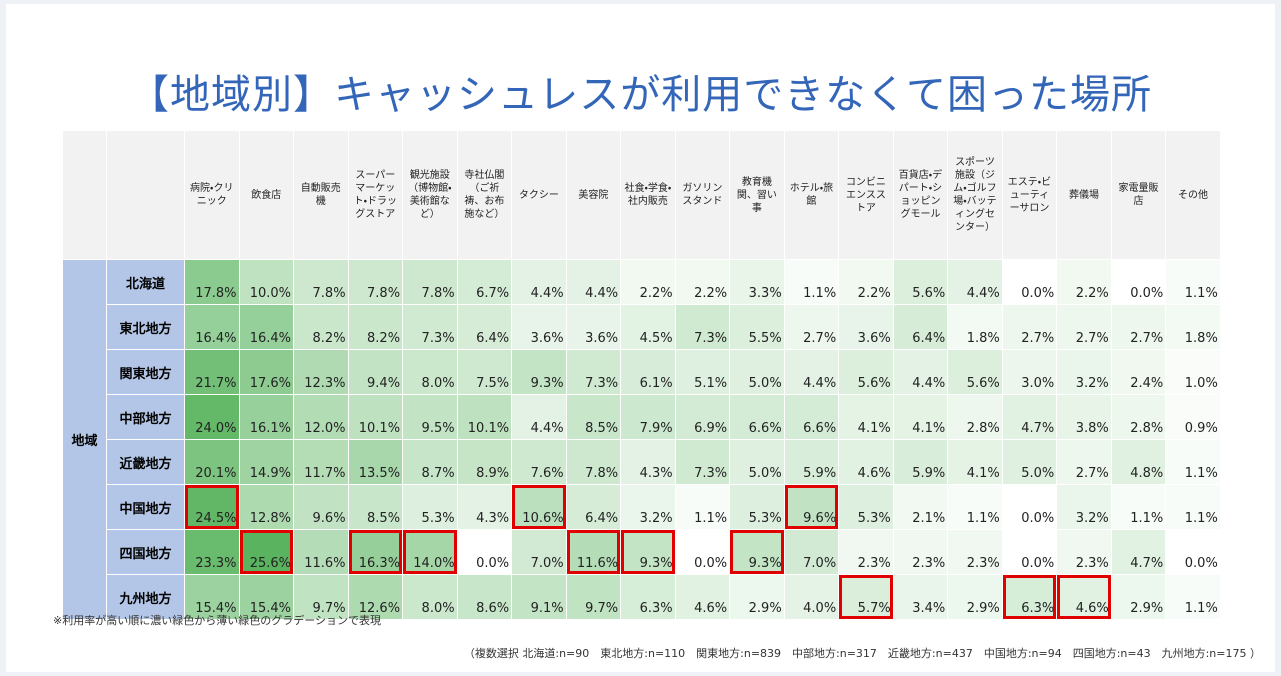  Describe the element at coordinates (757, 417) in the screenshot. I see `cell: 6.6%` at that location.